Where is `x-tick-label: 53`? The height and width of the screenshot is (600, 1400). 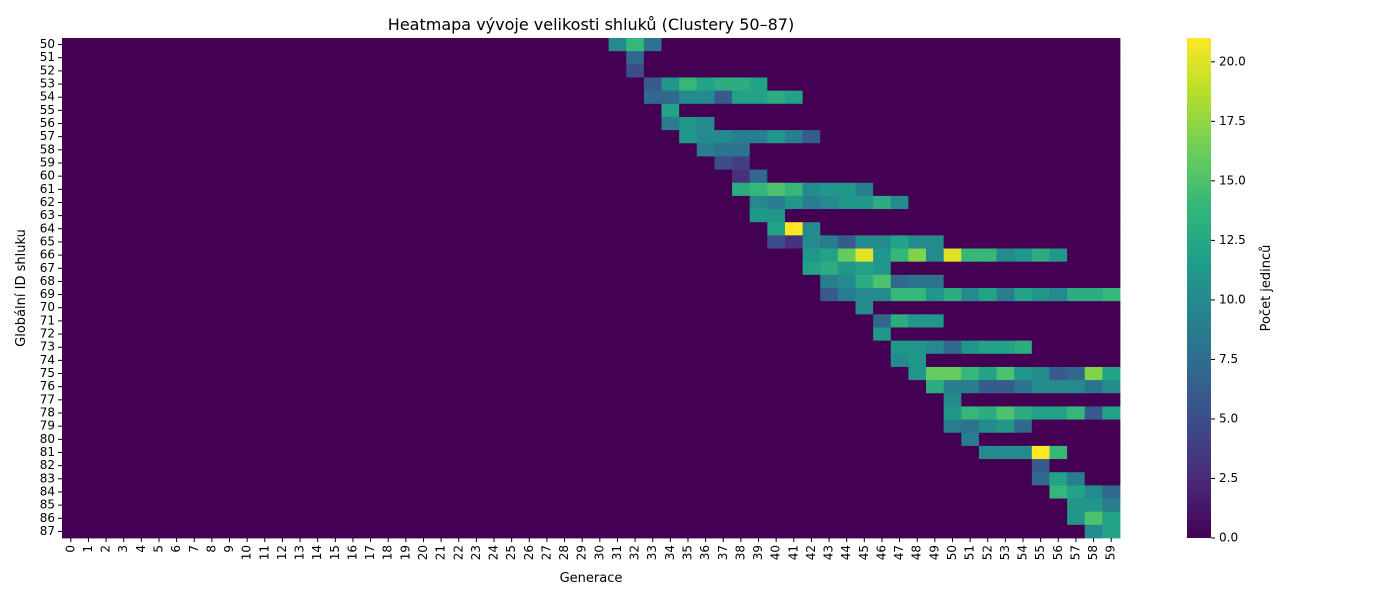
x-tick-label: 53 is located at coordinates (1005, 552).